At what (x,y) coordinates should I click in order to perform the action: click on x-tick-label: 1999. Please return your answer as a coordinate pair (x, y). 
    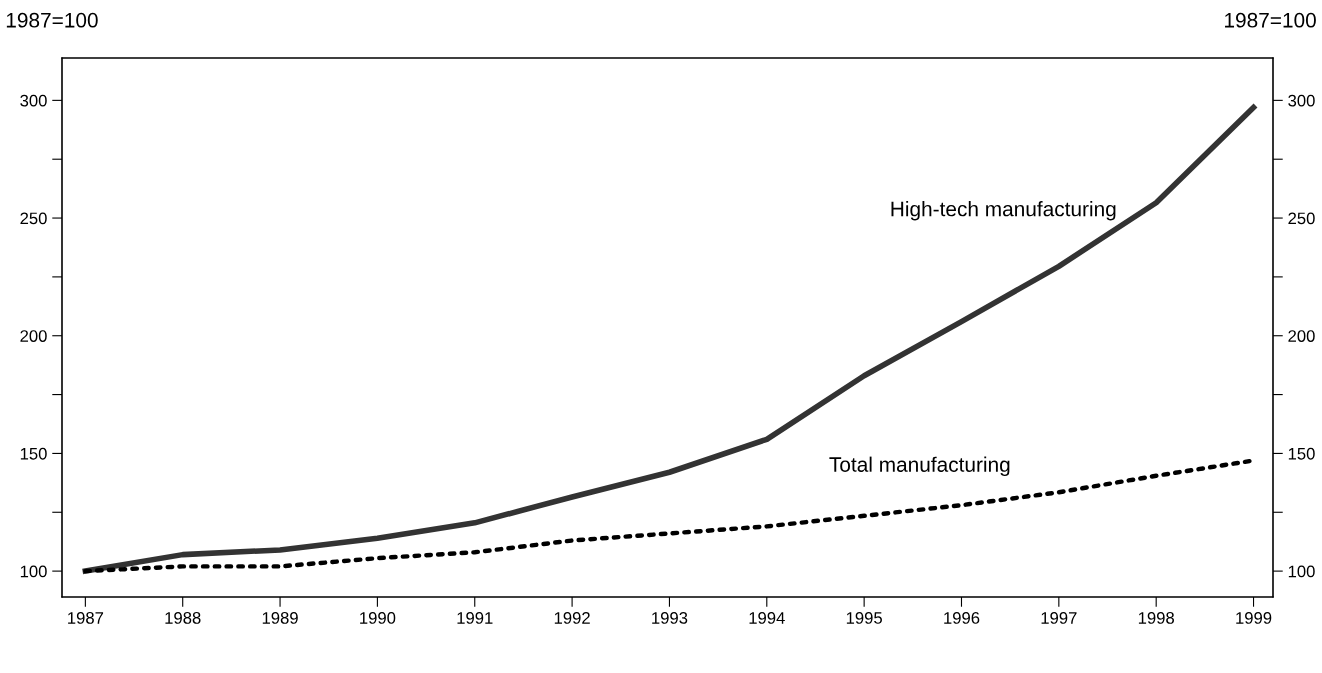
    Looking at the image, I should click on (1254, 618).